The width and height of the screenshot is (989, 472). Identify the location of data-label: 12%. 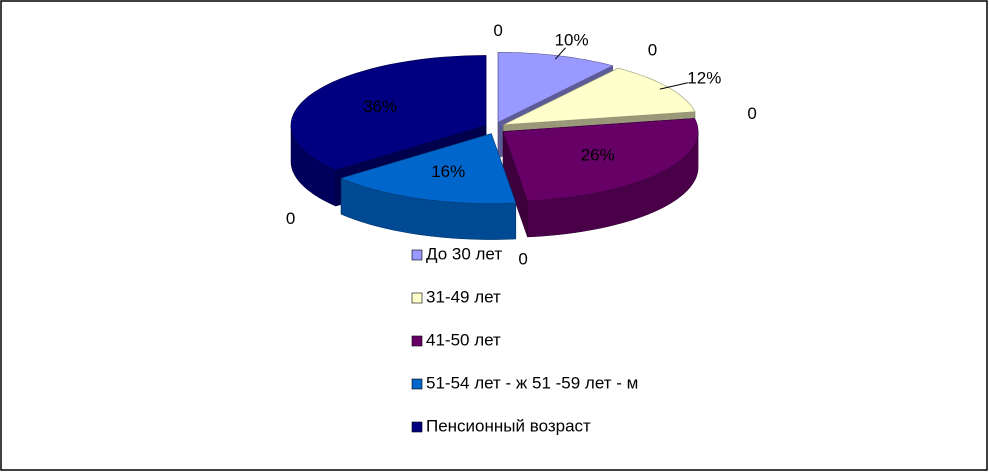
(704, 78).